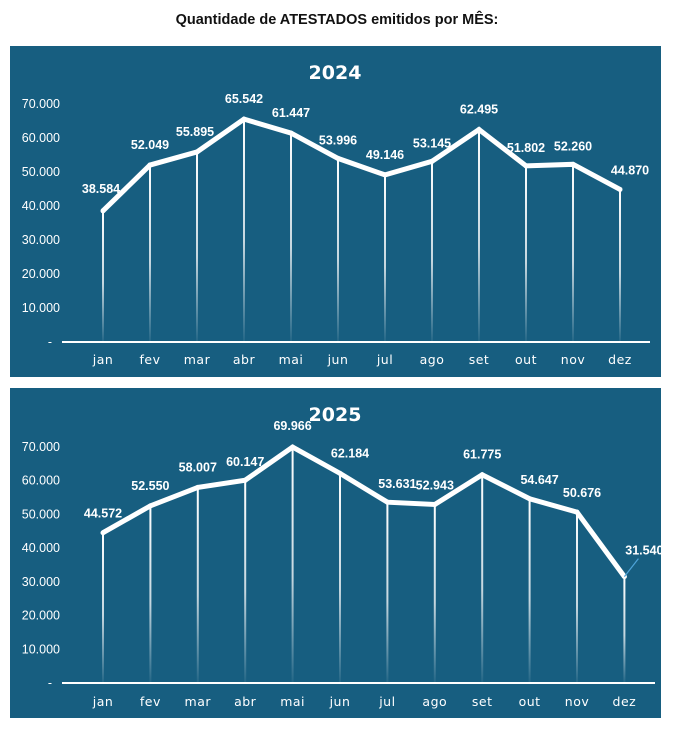 This screenshot has height=735, width=674. I want to click on data-label-dez: 44.870, so click(630, 170).